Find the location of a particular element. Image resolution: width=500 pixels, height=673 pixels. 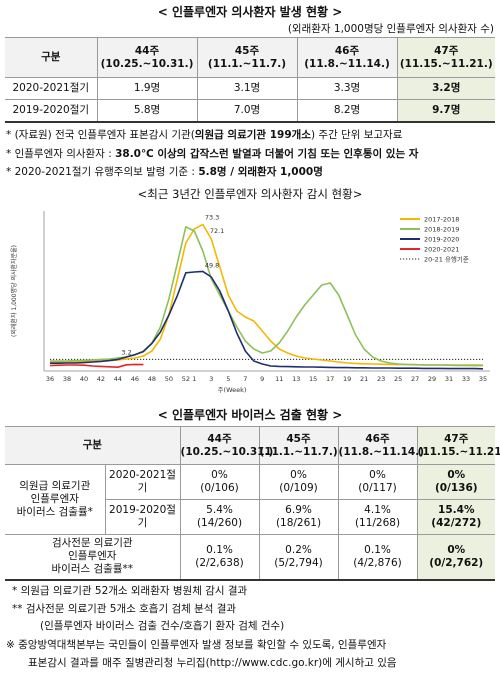

cell: 0% (0/106) is located at coordinates (219, 482).